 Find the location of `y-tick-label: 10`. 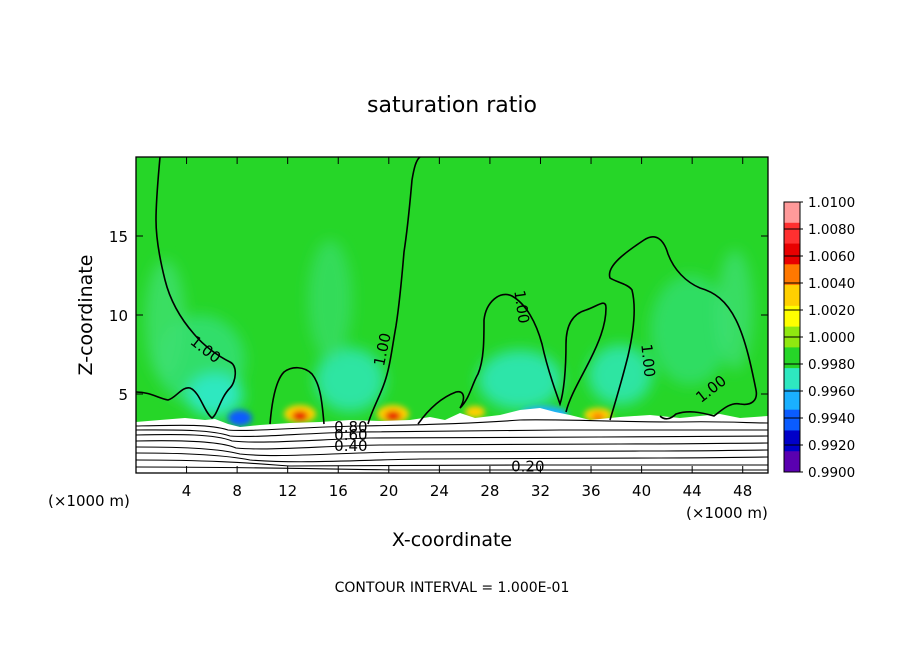

y-tick-label: 10 is located at coordinates (118, 316).